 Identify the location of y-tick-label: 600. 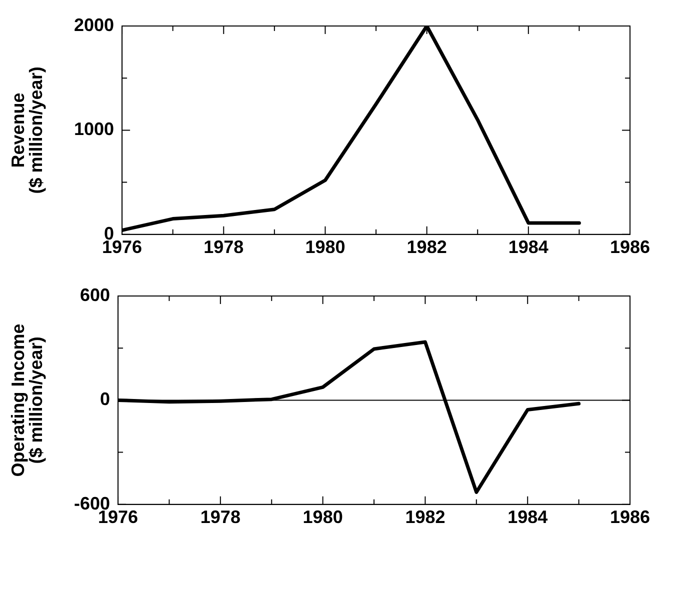
(95, 294).